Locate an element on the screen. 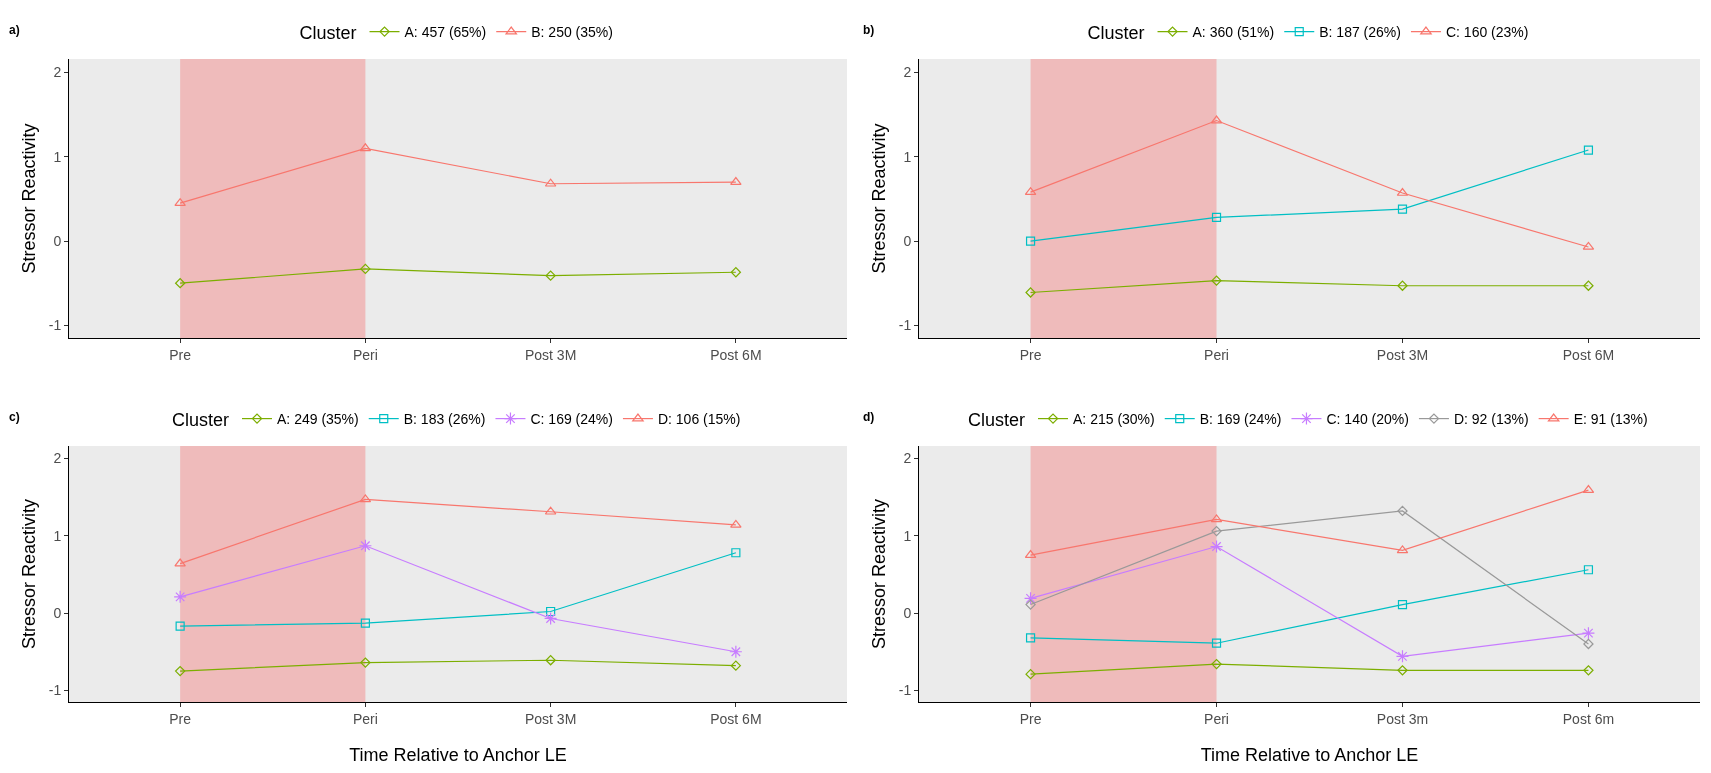 This screenshot has height=773, width=1711. text: c) is located at coordinates (14, 417).